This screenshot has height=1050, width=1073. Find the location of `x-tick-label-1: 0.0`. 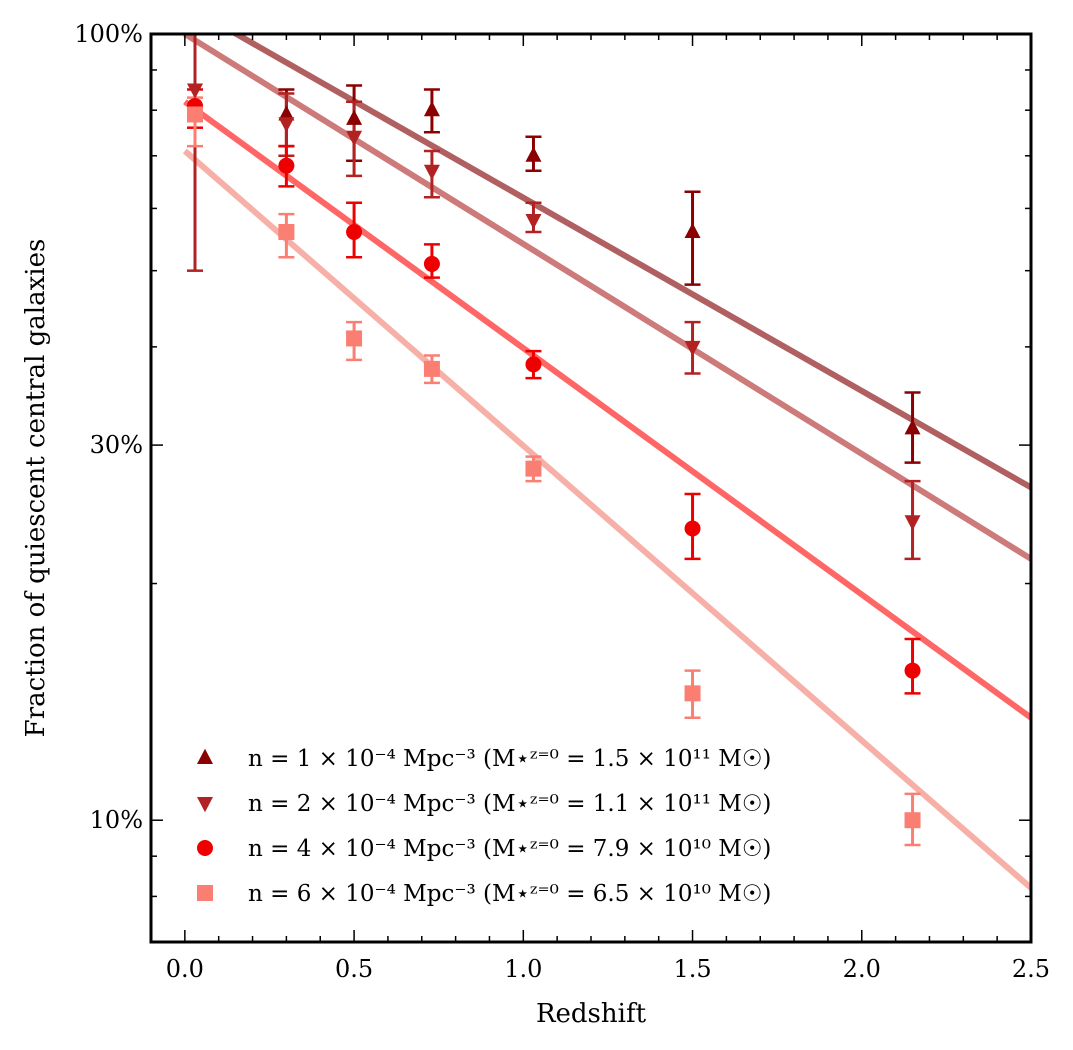

x-tick-label-1: 0.0 is located at coordinates (185, 969).